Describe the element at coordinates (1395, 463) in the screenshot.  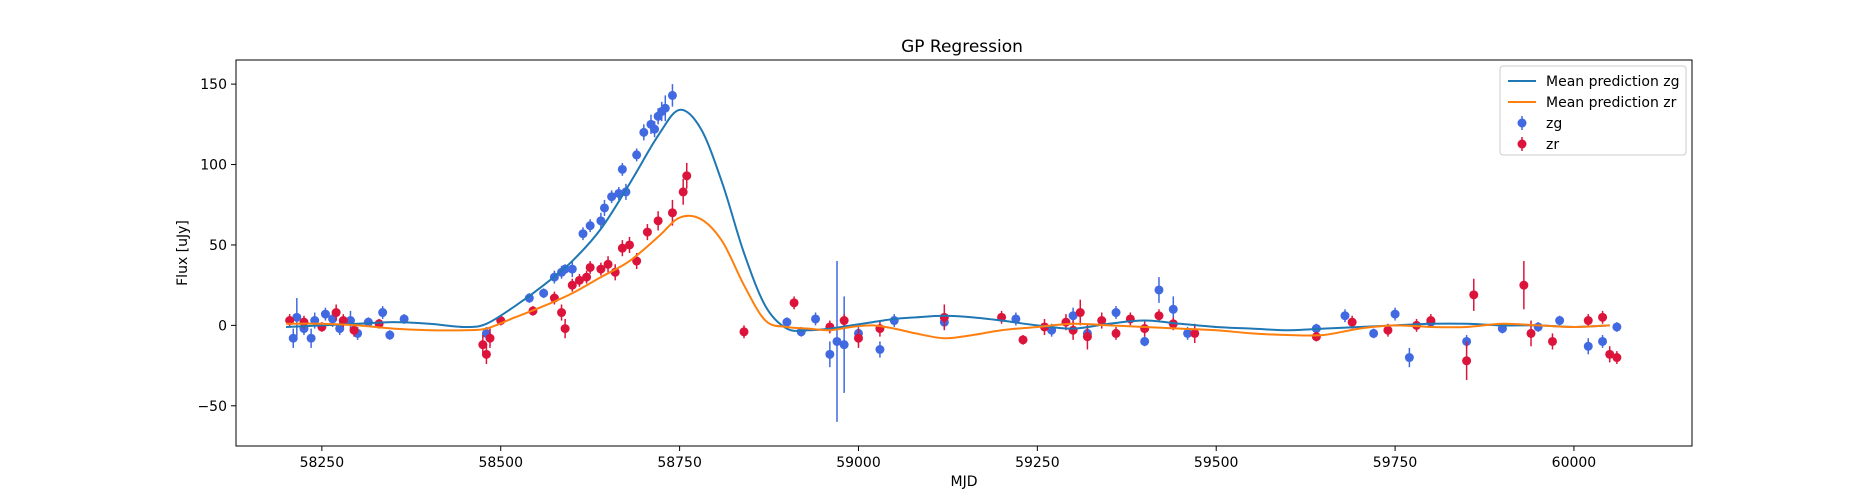
I see `x-tick-label: 59750` at that location.